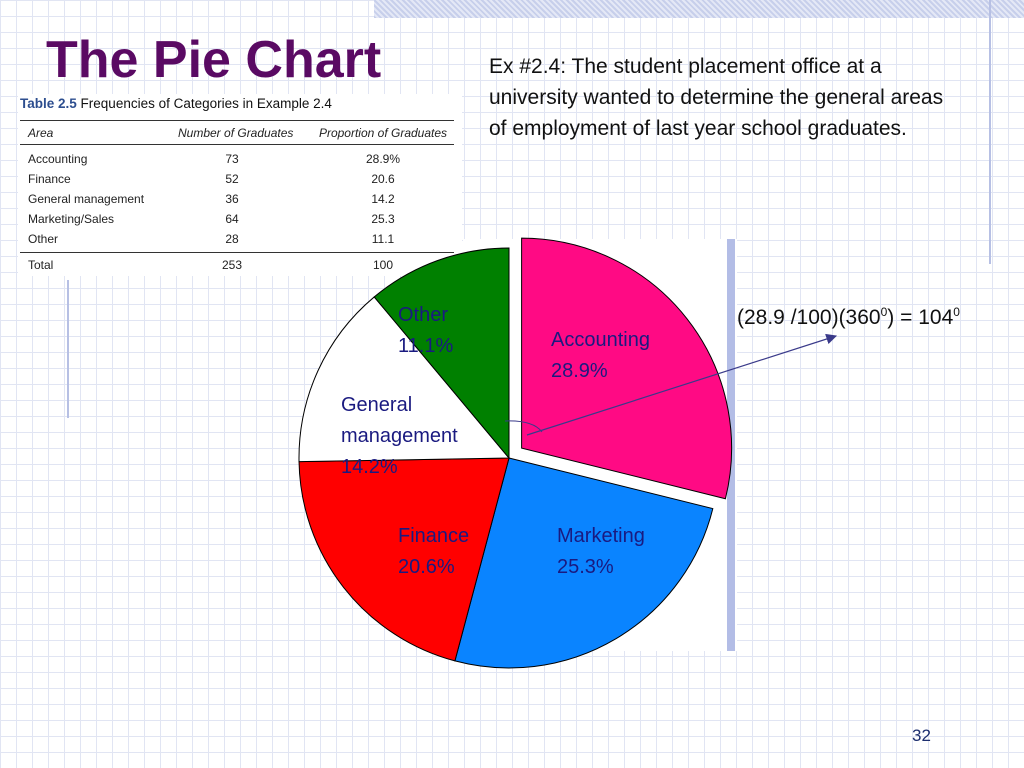 The width and height of the screenshot is (1024, 768). Describe the element at coordinates (399, 436) in the screenshot. I see `pie-label-general-management: General management 14.2%` at that location.